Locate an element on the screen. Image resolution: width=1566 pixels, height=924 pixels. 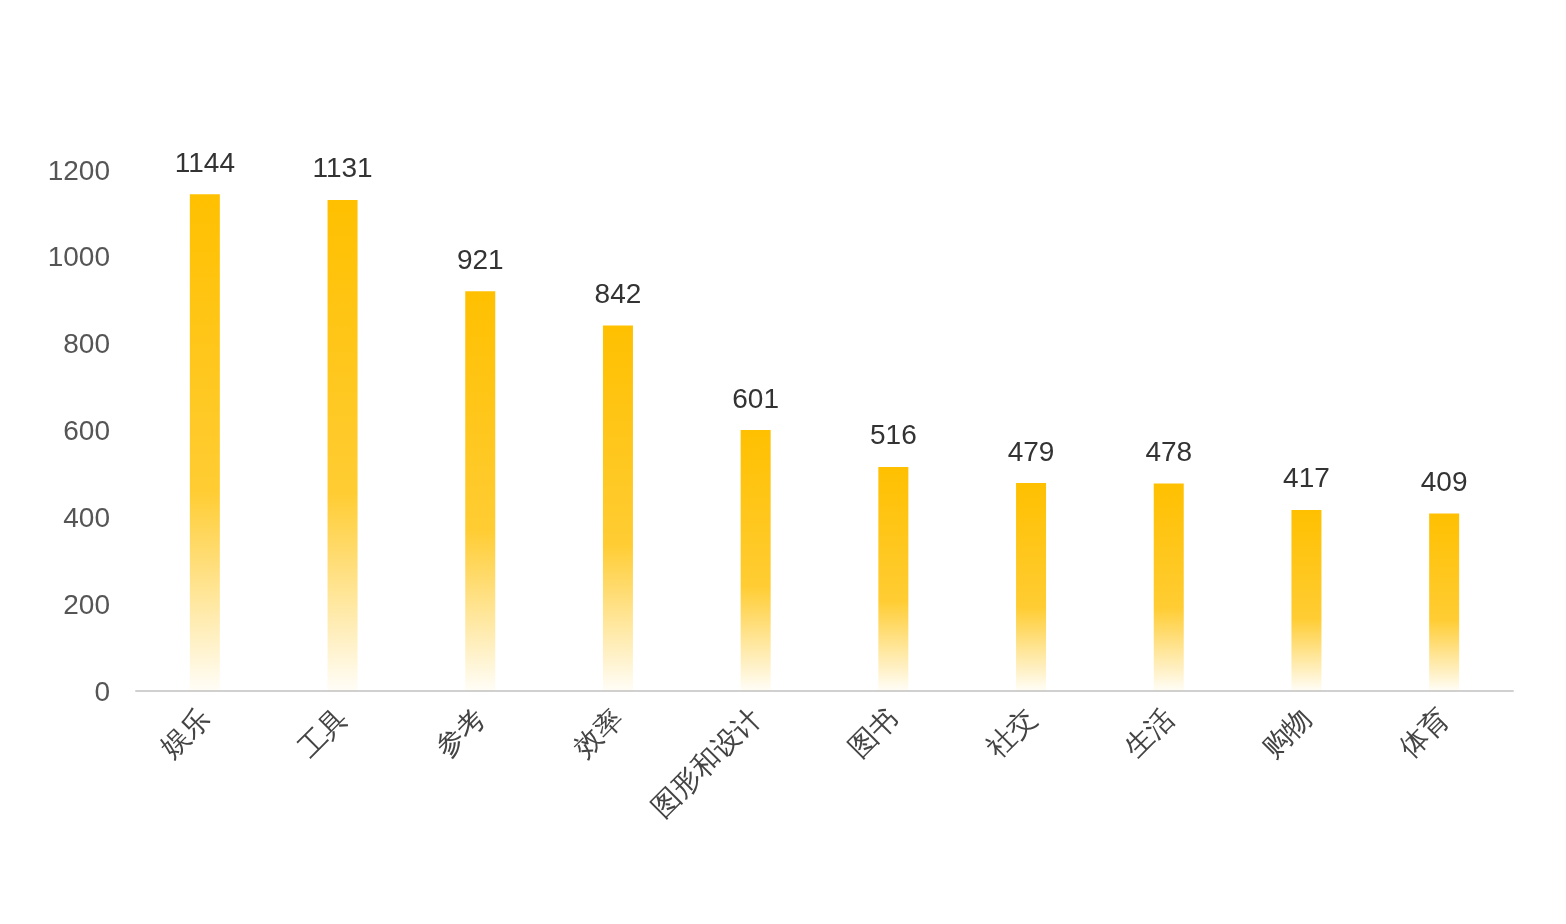
x-tick-label: 参考 is located at coordinates (460, 733).